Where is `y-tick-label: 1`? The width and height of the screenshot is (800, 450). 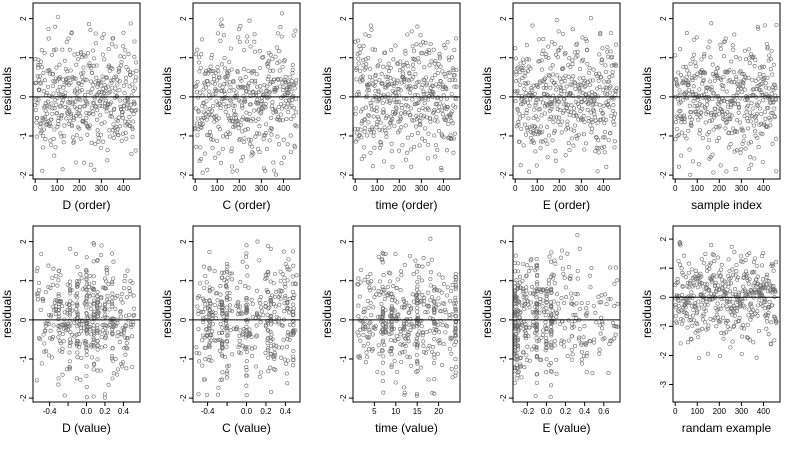
y-tick-label: 1 is located at coordinates (343, 57).